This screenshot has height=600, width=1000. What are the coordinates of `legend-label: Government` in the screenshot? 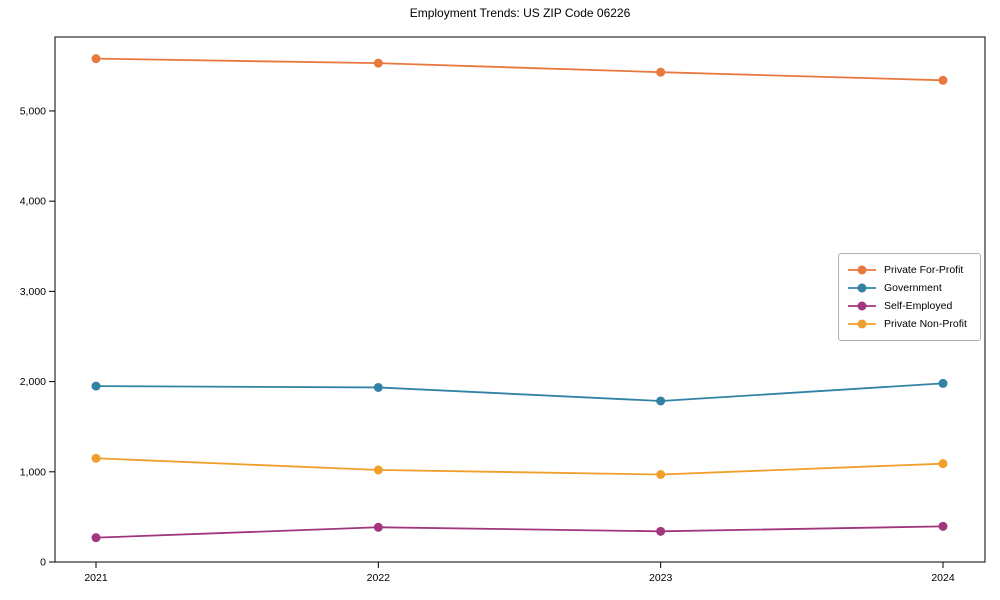 It's located at (913, 288).